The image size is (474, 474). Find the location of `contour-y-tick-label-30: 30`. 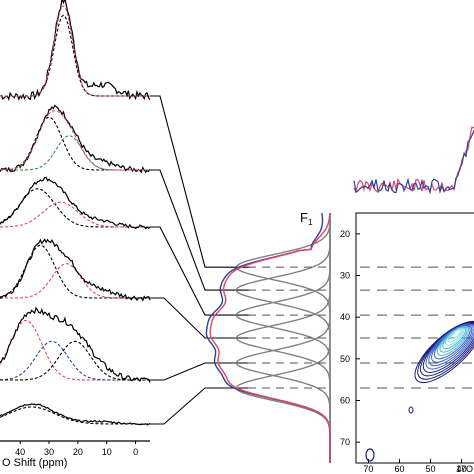

contour-y-tick-label-30: 30 is located at coordinates (345, 276).